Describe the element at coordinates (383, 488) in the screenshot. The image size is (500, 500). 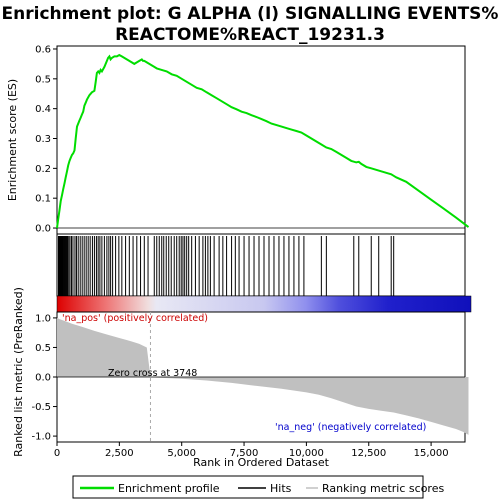
I see `legend-metric-label: Ranking metric scores` at that location.